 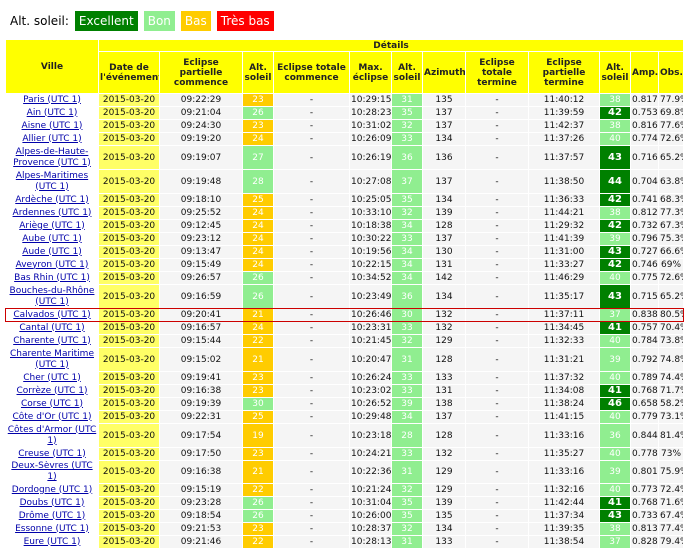 What do you see at coordinates (444, 72) in the screenshot?
I see `header-azimuth: Azimuth` at bounding box center [444, 72].